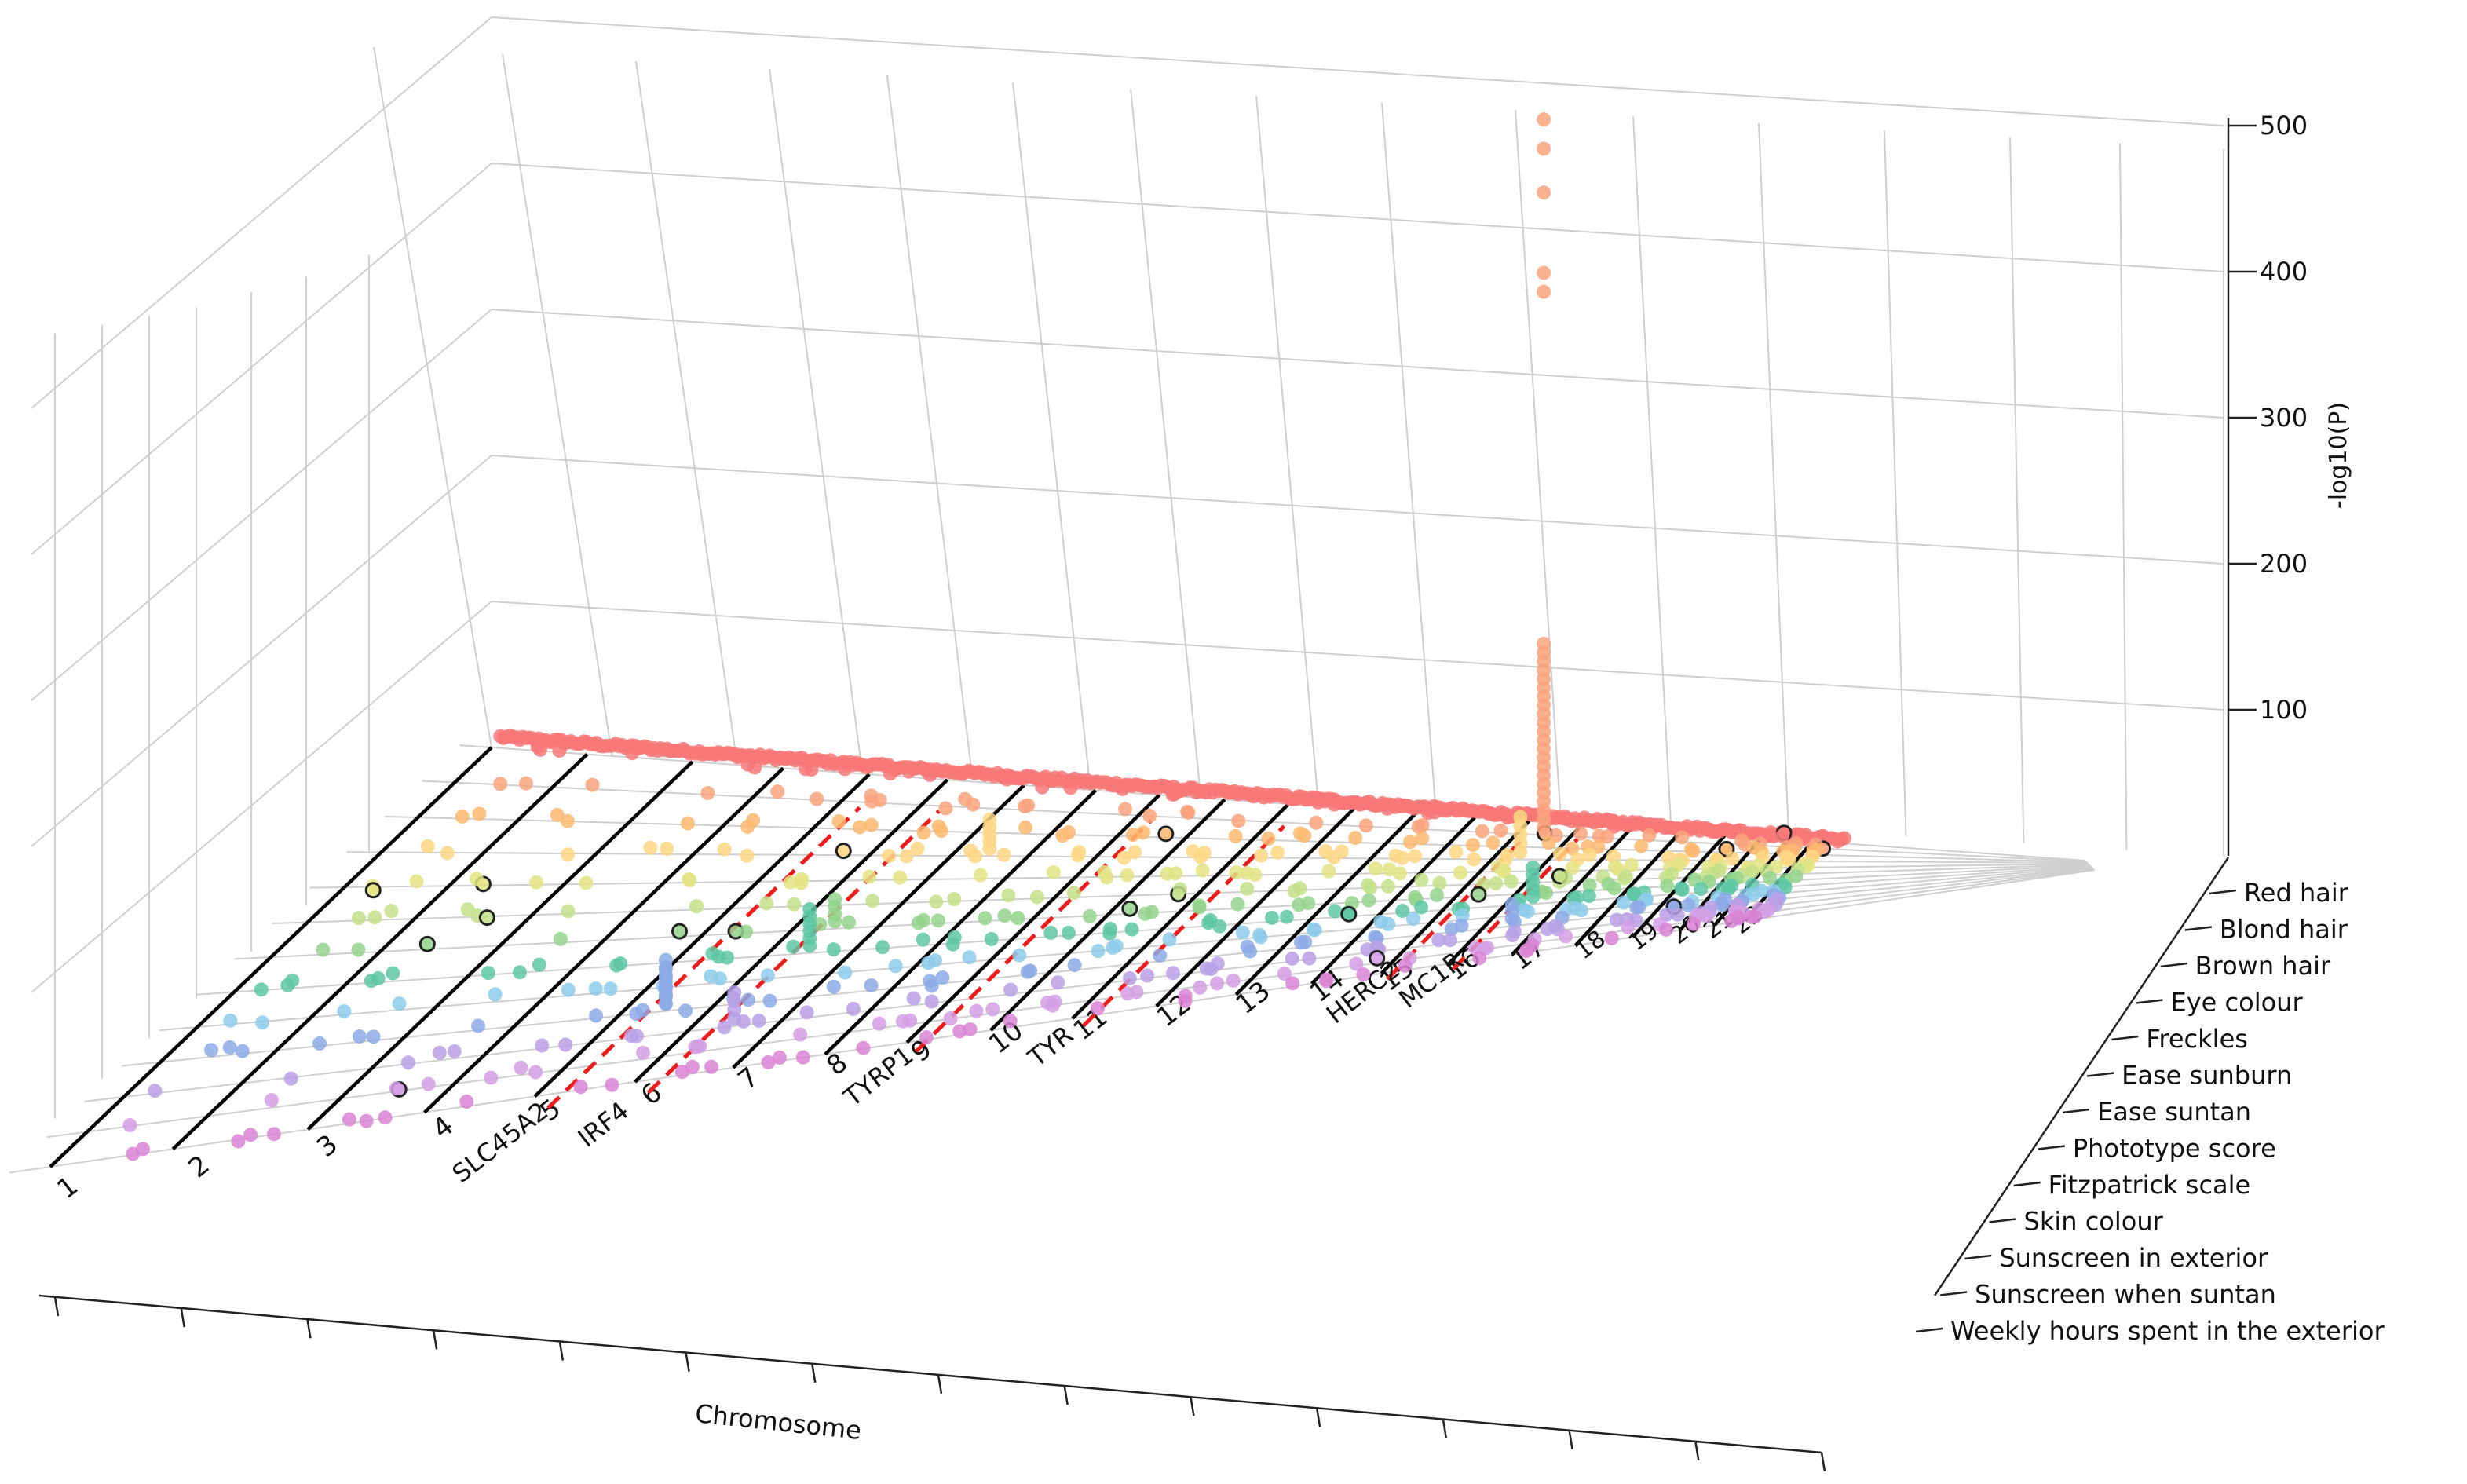  Describe the element at coordinates (777, 1422) in the screenshot. I see `x-axis-label: Chromosome` at that location.